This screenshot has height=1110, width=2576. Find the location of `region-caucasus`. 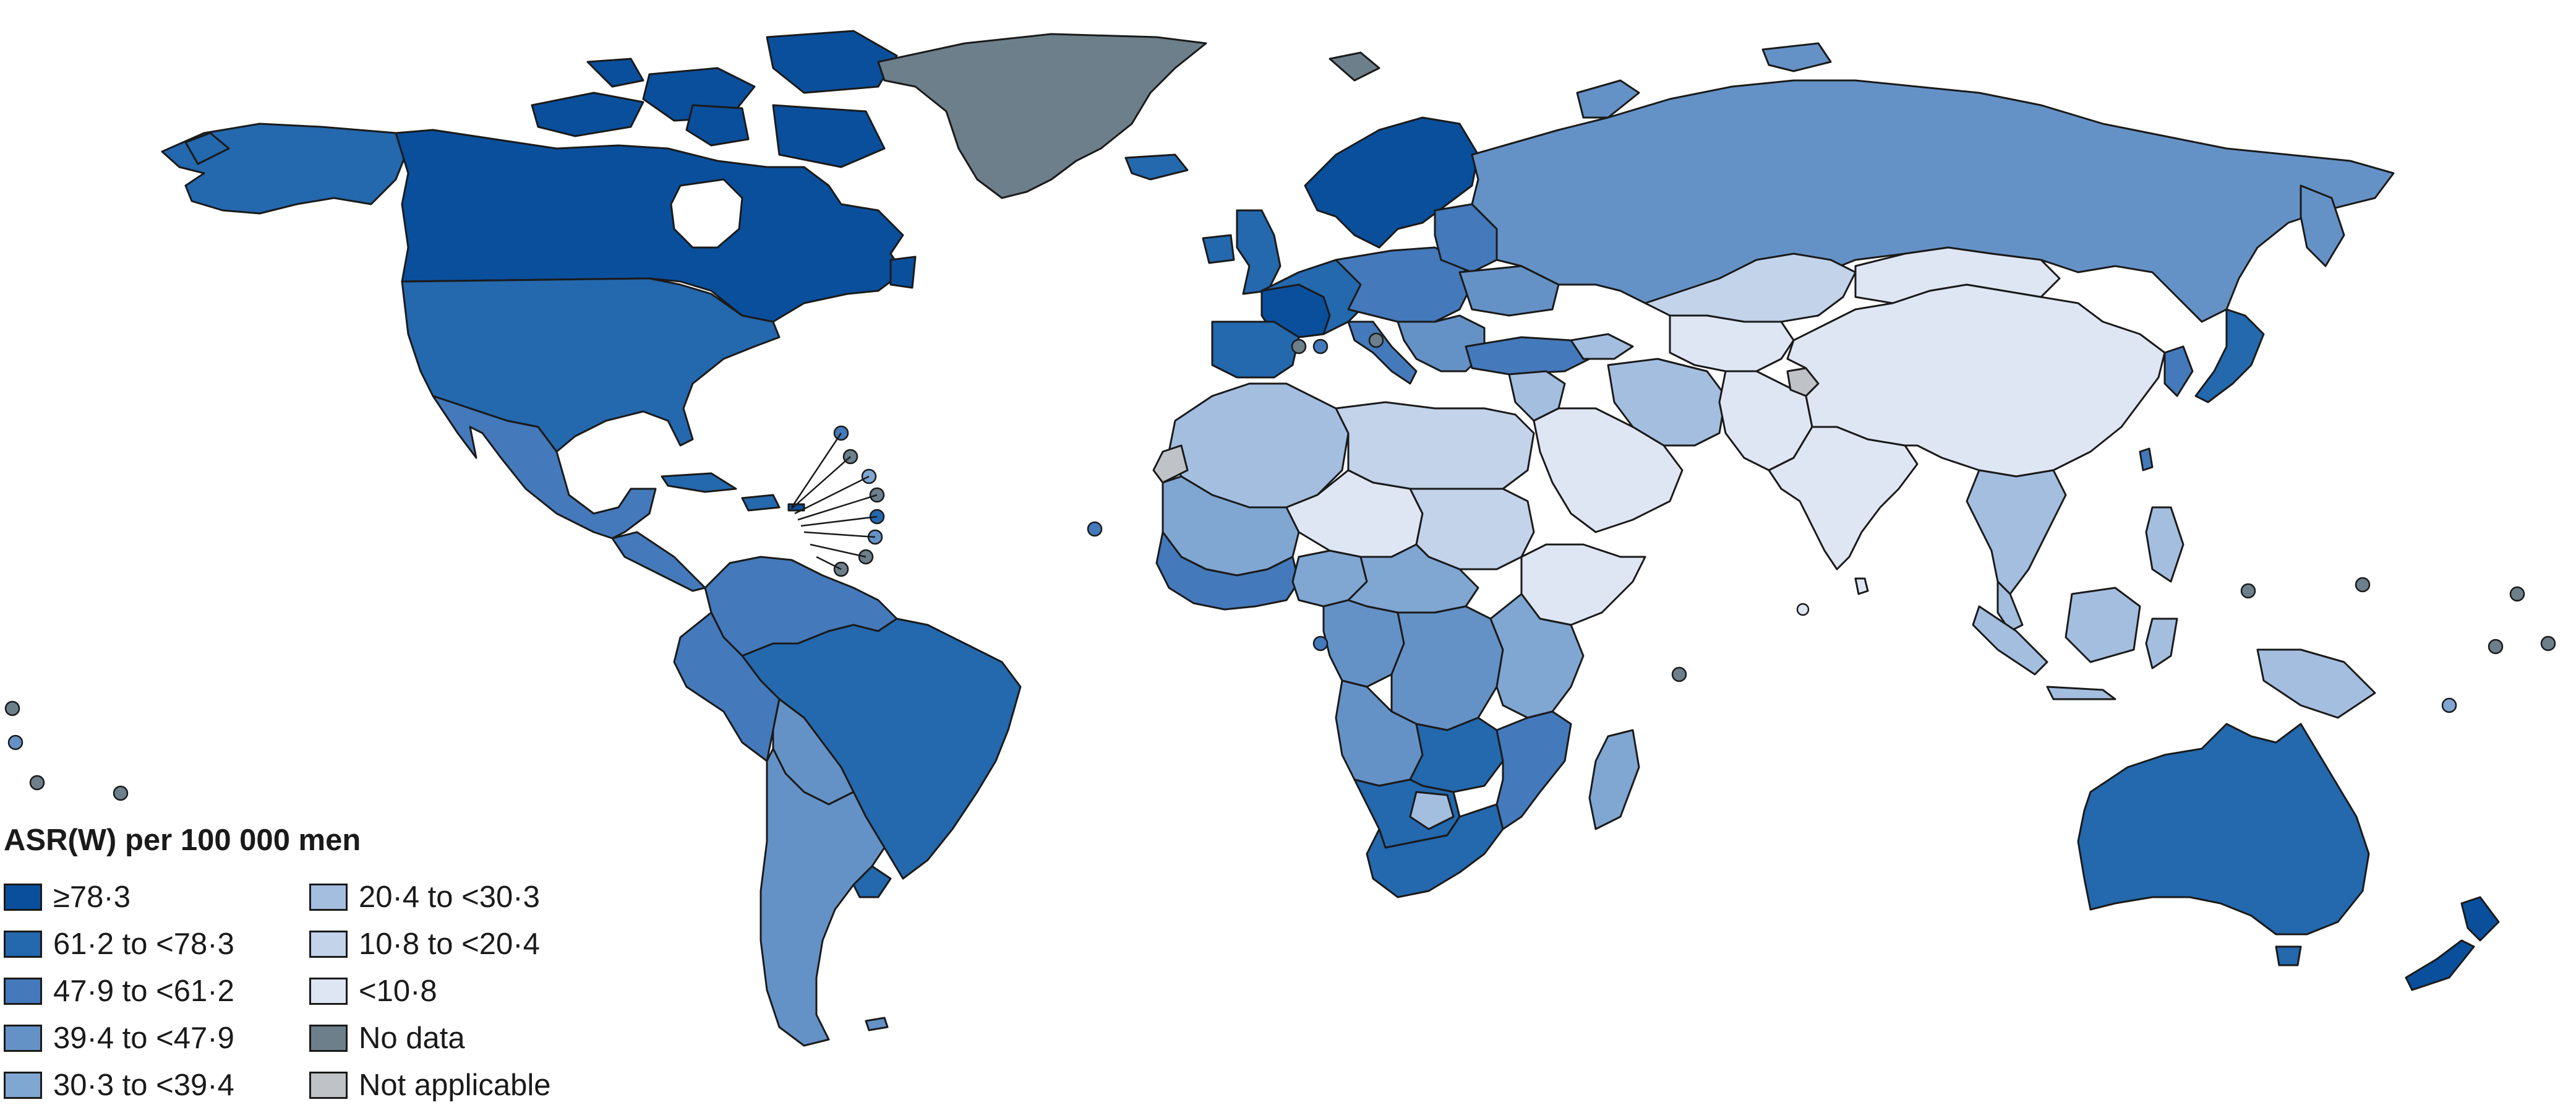

region-caucasus is located at coordinates (1602, 346).